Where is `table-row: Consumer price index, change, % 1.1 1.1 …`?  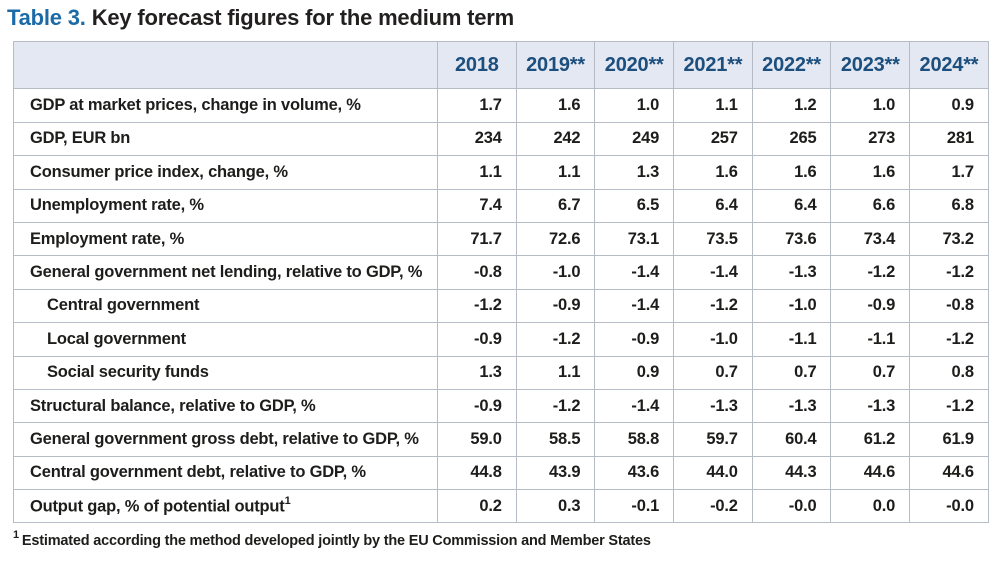 table-row: Consumer price index, change, % 1.1 1.1 … is located at coordinates (501, 172).